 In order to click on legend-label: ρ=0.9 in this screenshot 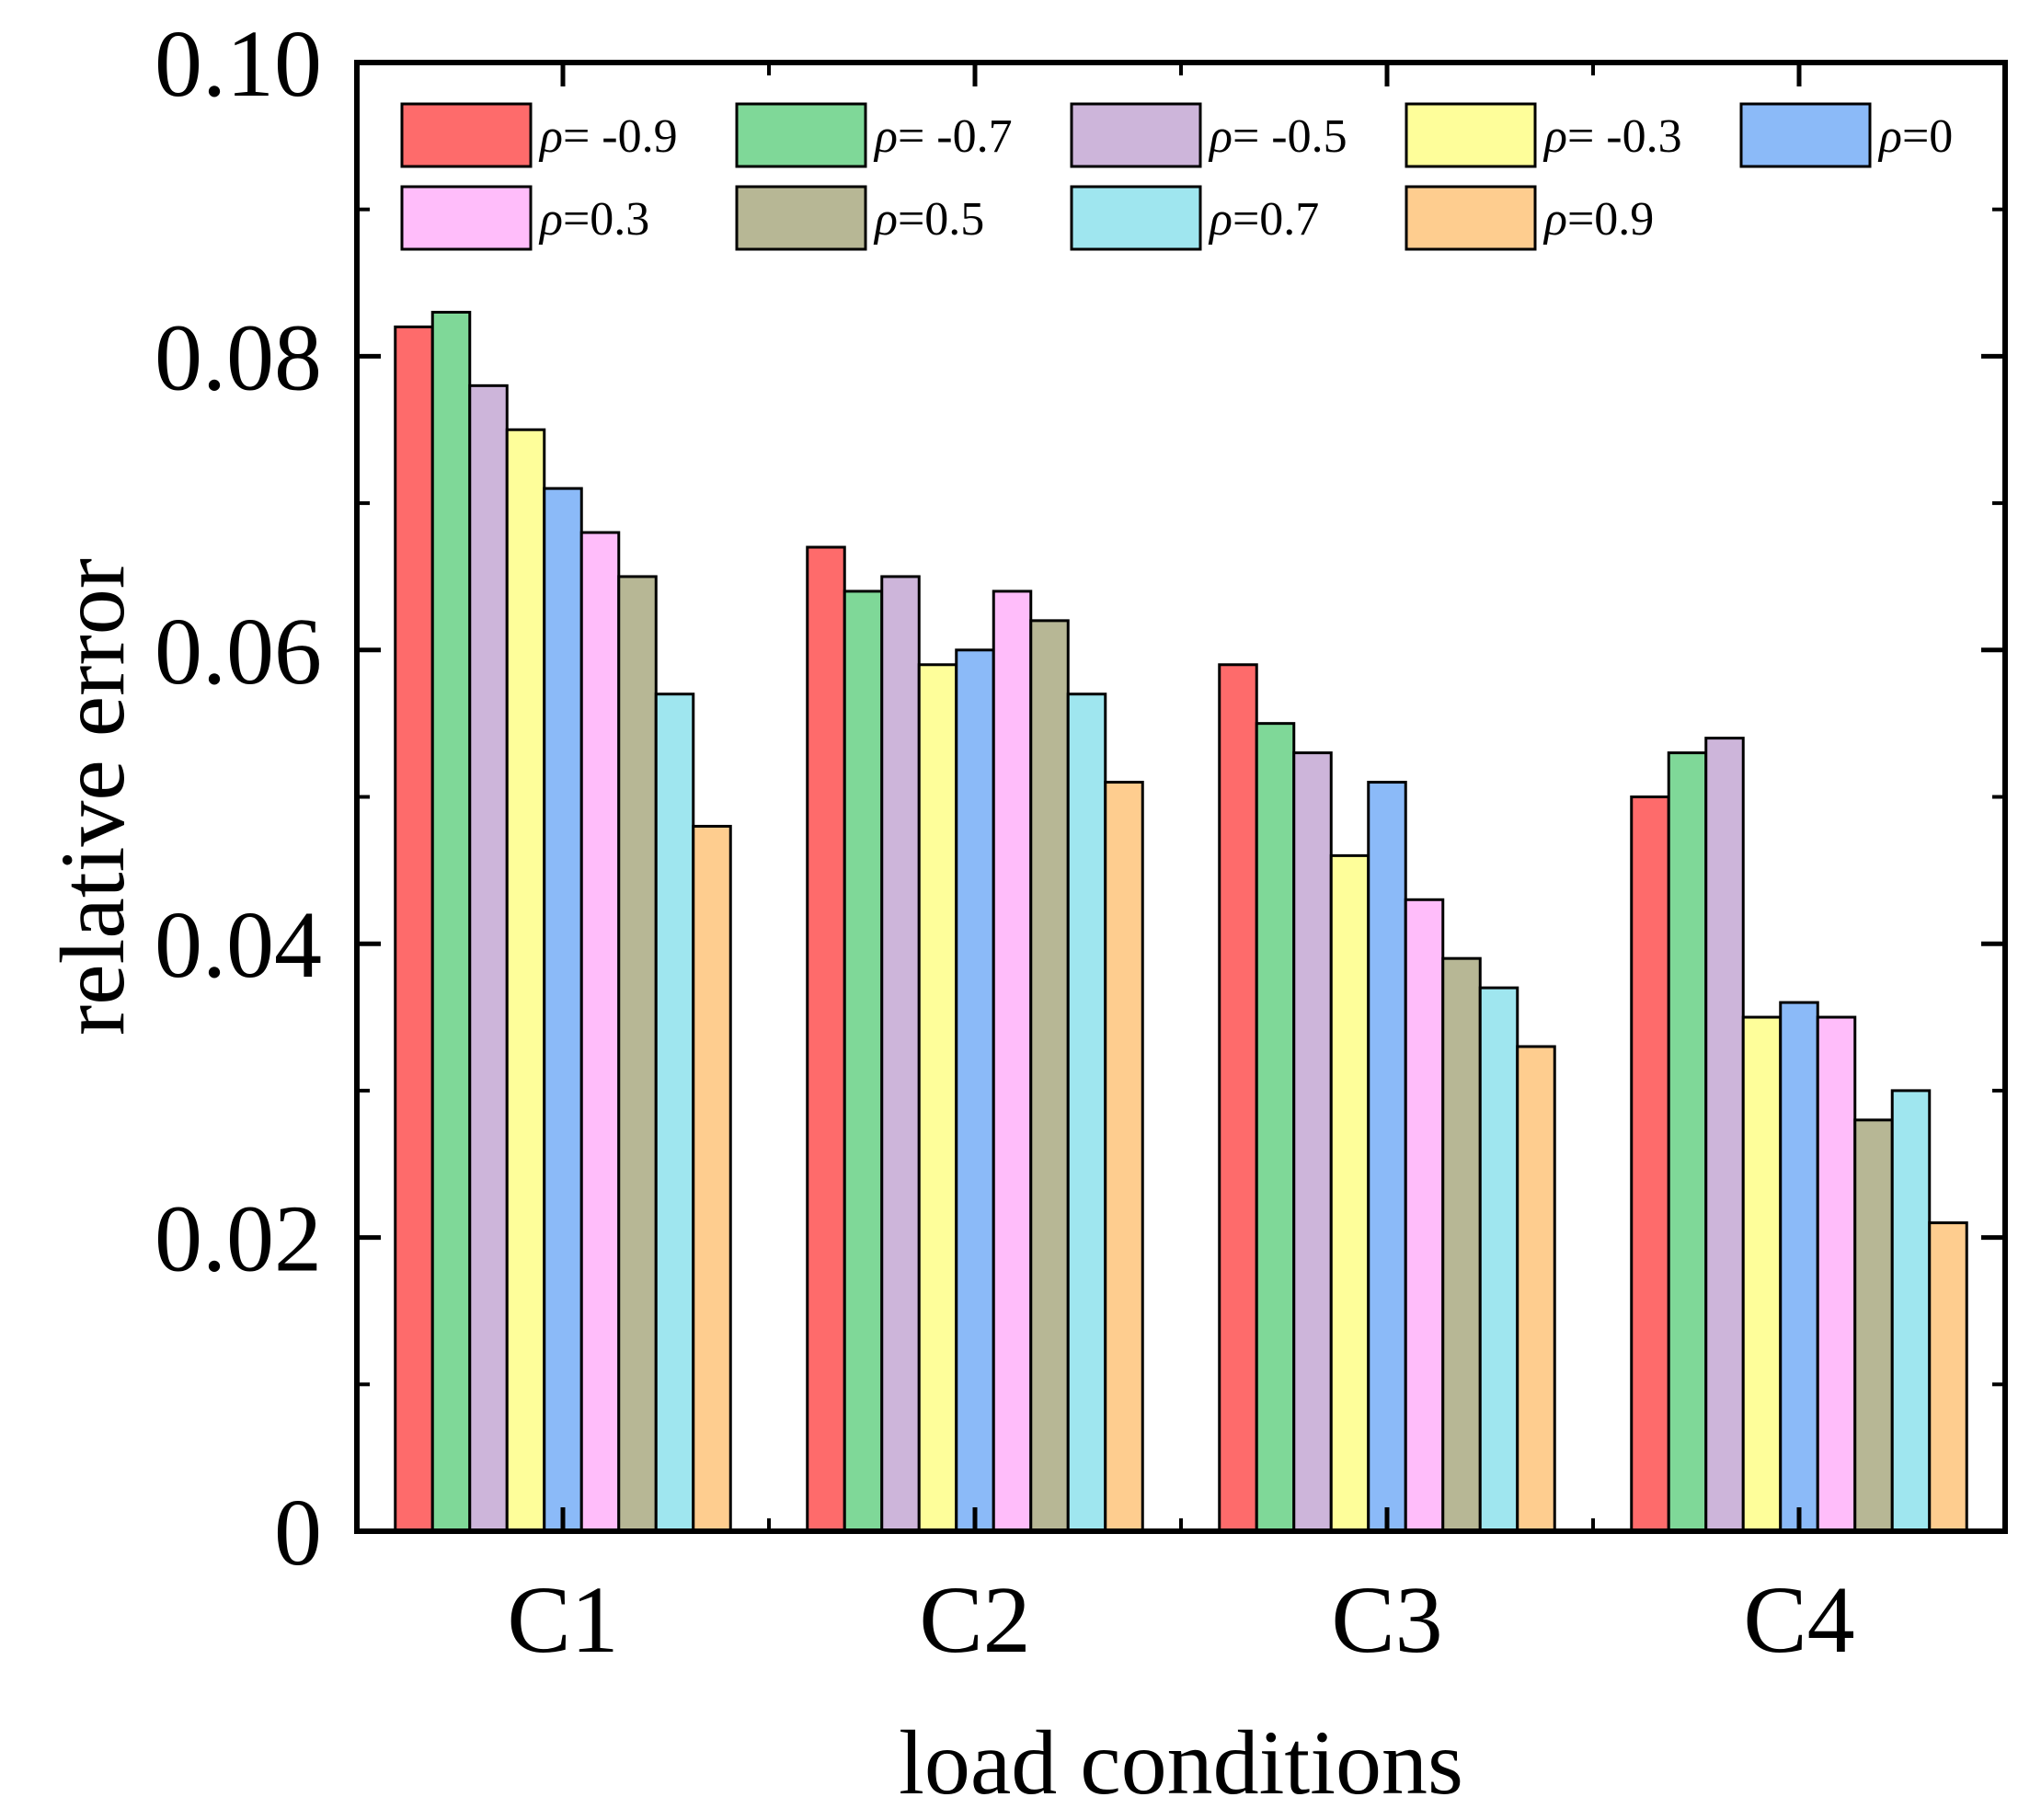, I will do `click(1598, 219)`.